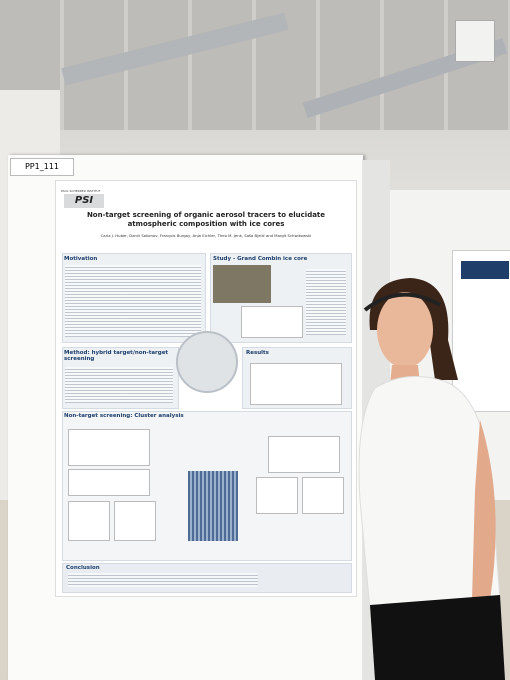 The image size is (510, 680). What do you see at coordinates (81, 259) in the screenshot?
I see `section-heading: Motivation` at bounding box center [81, 259].